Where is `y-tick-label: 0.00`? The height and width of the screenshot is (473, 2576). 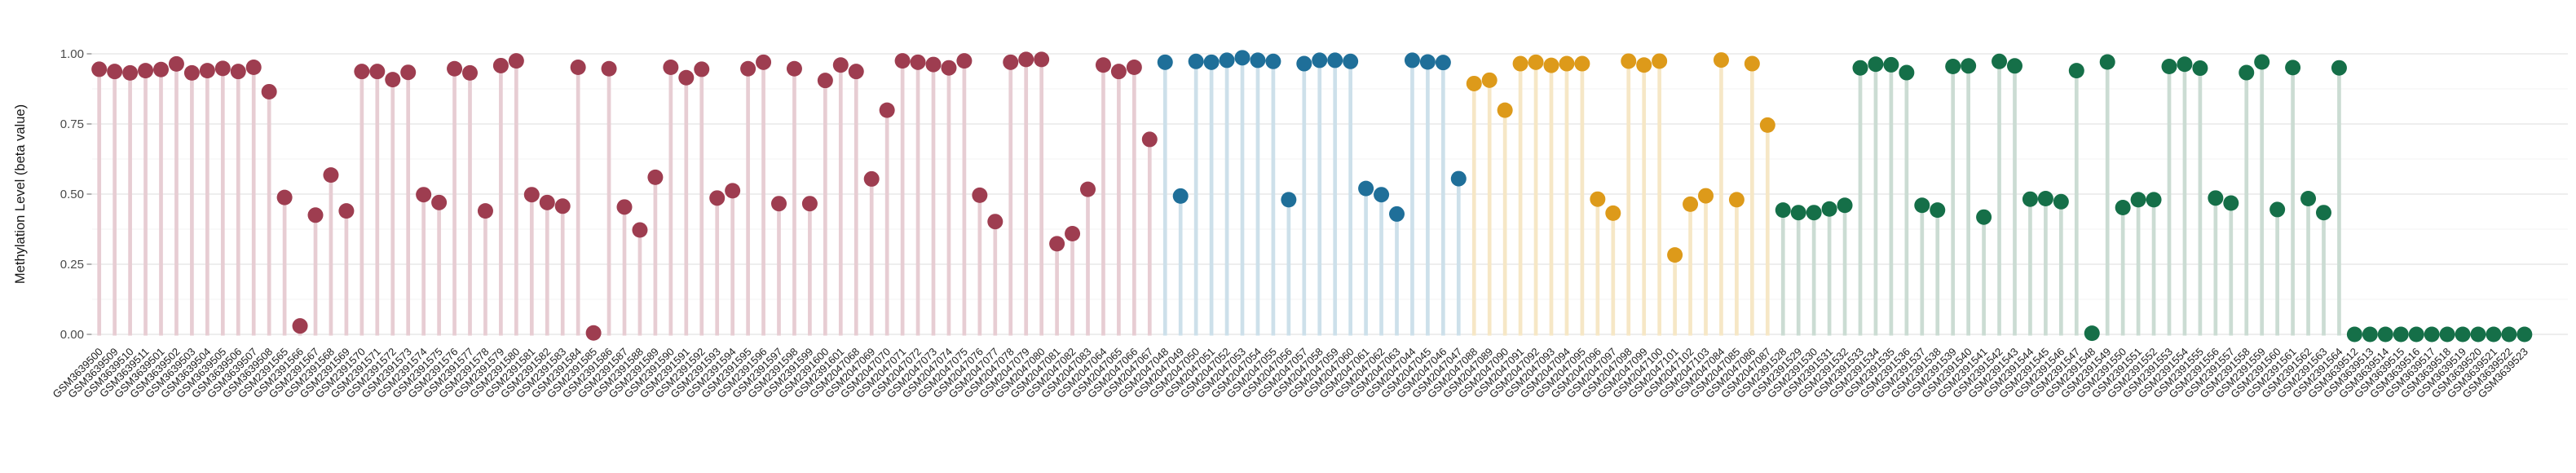 y-tick-label: 0.00 is located at coordinates (72, 335).